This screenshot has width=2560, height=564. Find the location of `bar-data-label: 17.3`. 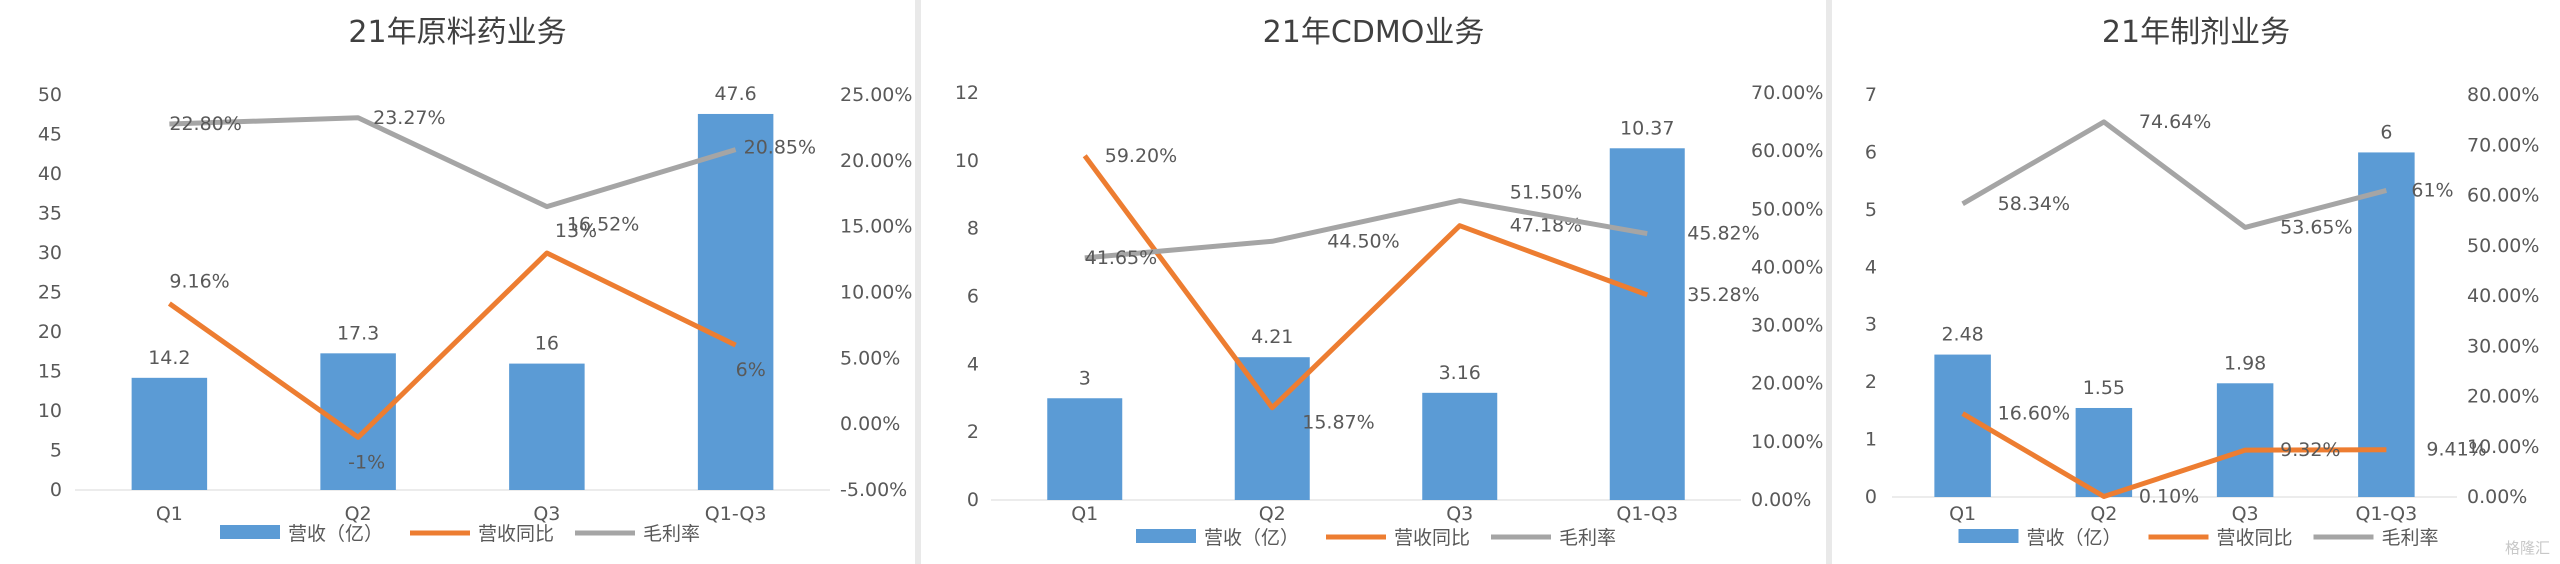

bar-data-label: 17.3 is located at coordinates (358, 333).